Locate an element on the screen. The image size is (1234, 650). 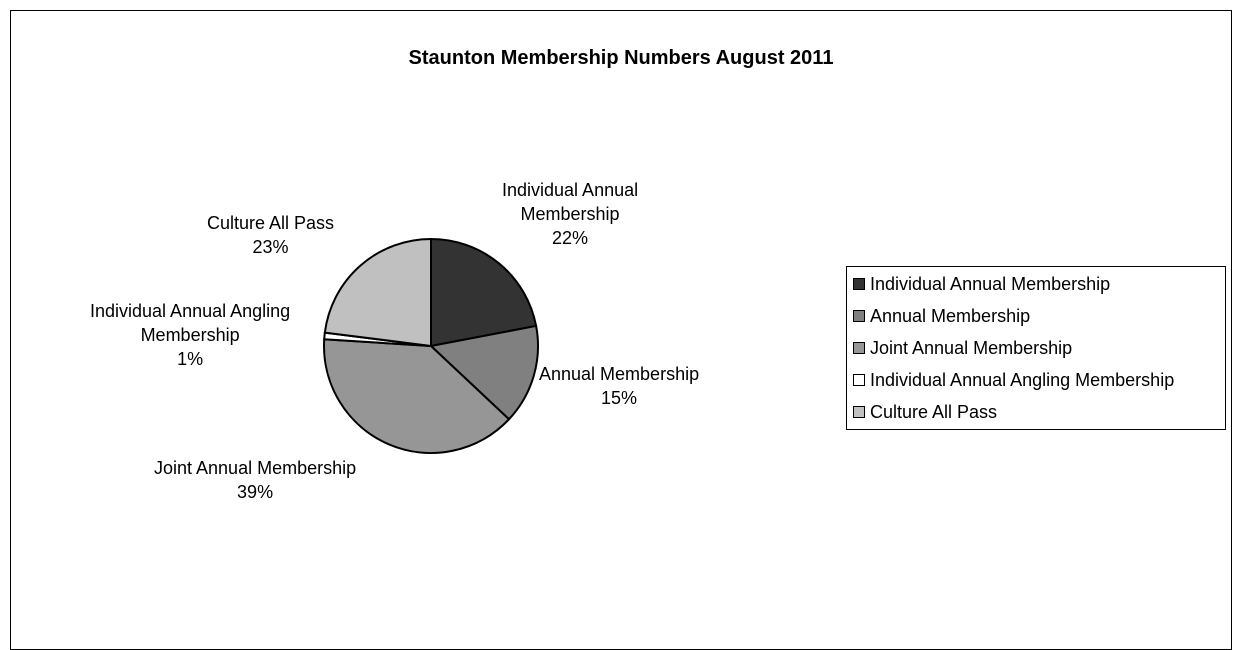
data-label-percent: 22% is located at coordinates (570, 238).